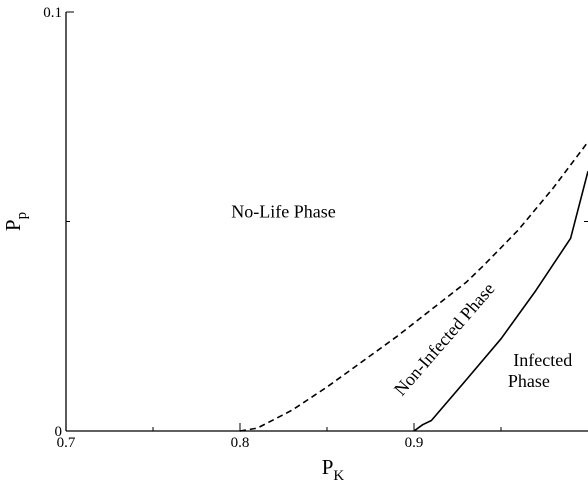  I want to click on y-tick-label: 0.1, so click(52, 13).